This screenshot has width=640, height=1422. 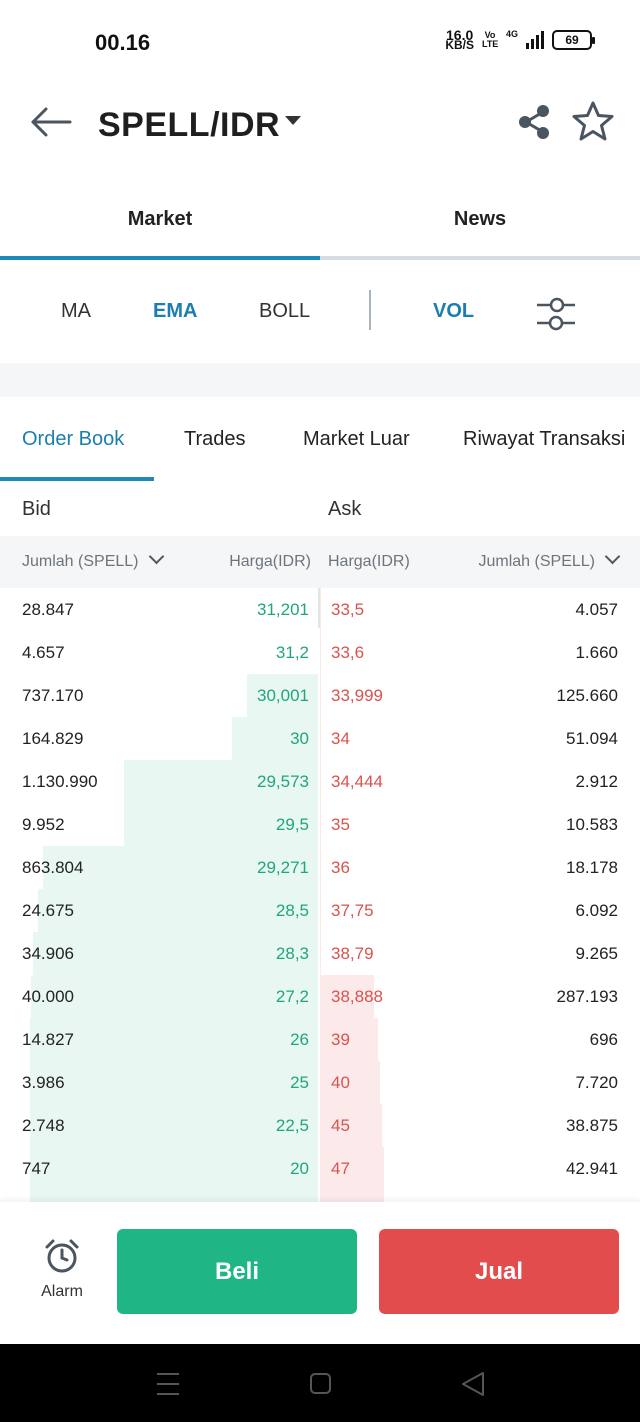 What do you see at coordinates (320, 781) in the screenshot?
I see `order-book-row: 1.130.990 29,573 34,444 2.912` at bounding box center [320, 781].